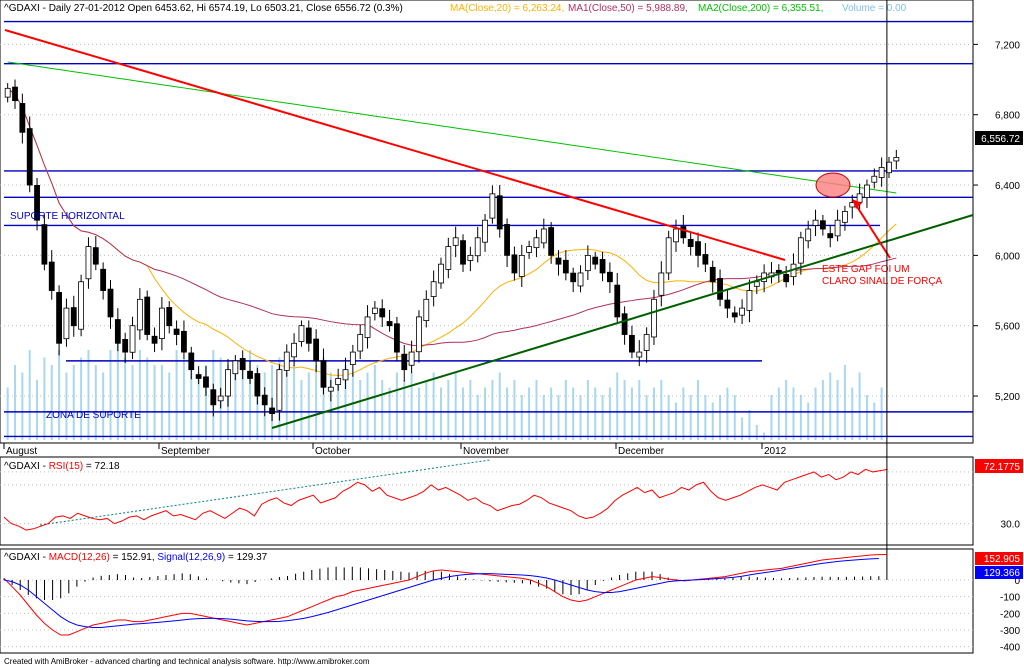  I want to click on month-label: November, so click(486, 451).